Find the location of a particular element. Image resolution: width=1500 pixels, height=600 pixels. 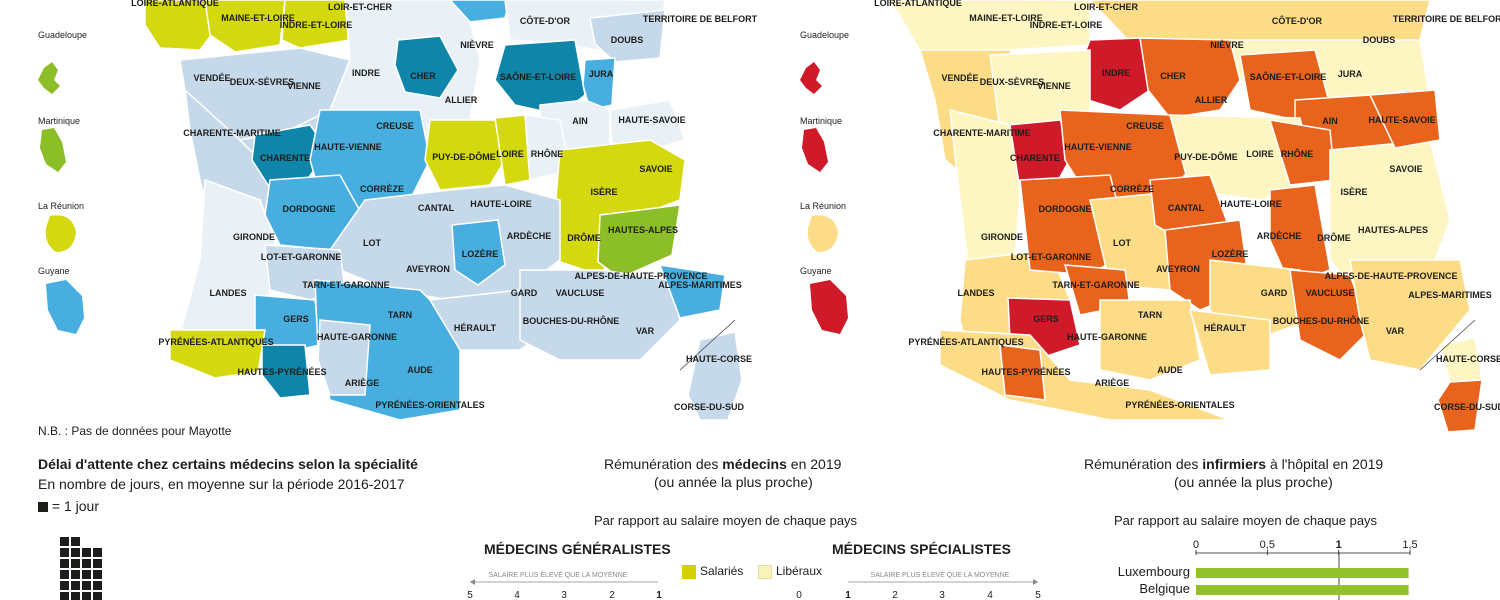

unit-label: = 1 jour is located at coordinates (75, 506).